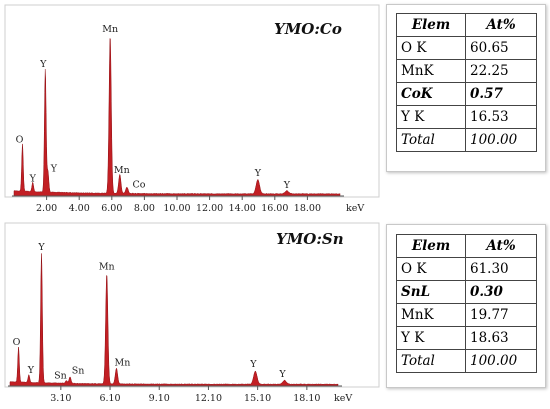 The width and height of the screenshot is (550, 409). Describe the element at coordinates (109, 398) in the screenshot. I see `x-tick-label: 6.10` at that location.